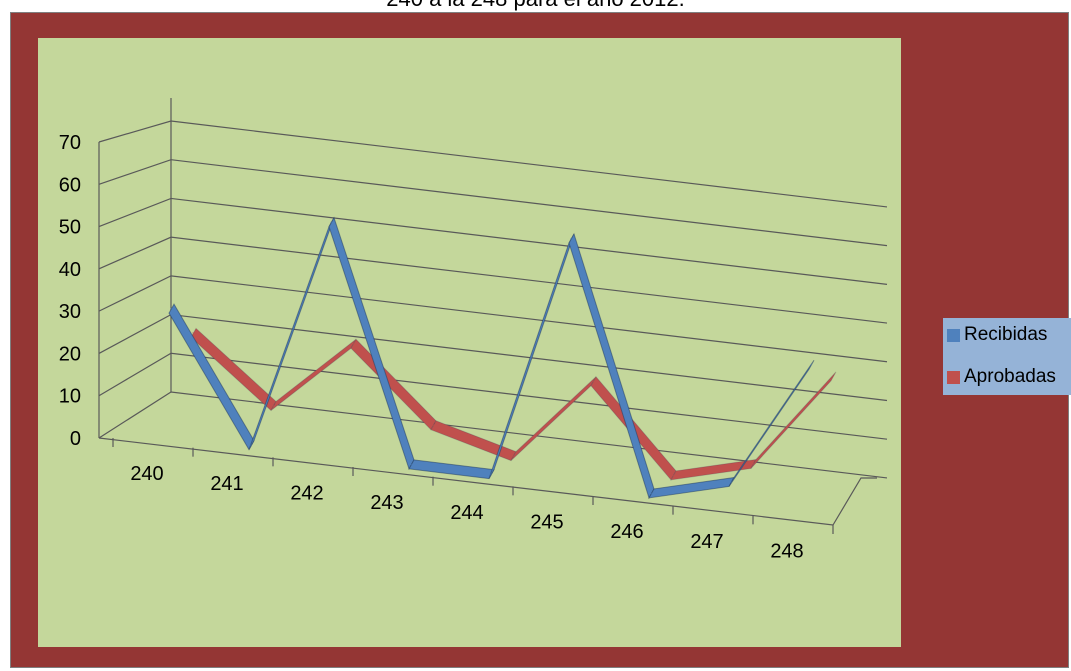 This screenshot has height=671, width=1071. What do you see at coordinates (386, 503) in the screenshot?
I see `x-tick-label: 243` at bounding box center [386, 503].